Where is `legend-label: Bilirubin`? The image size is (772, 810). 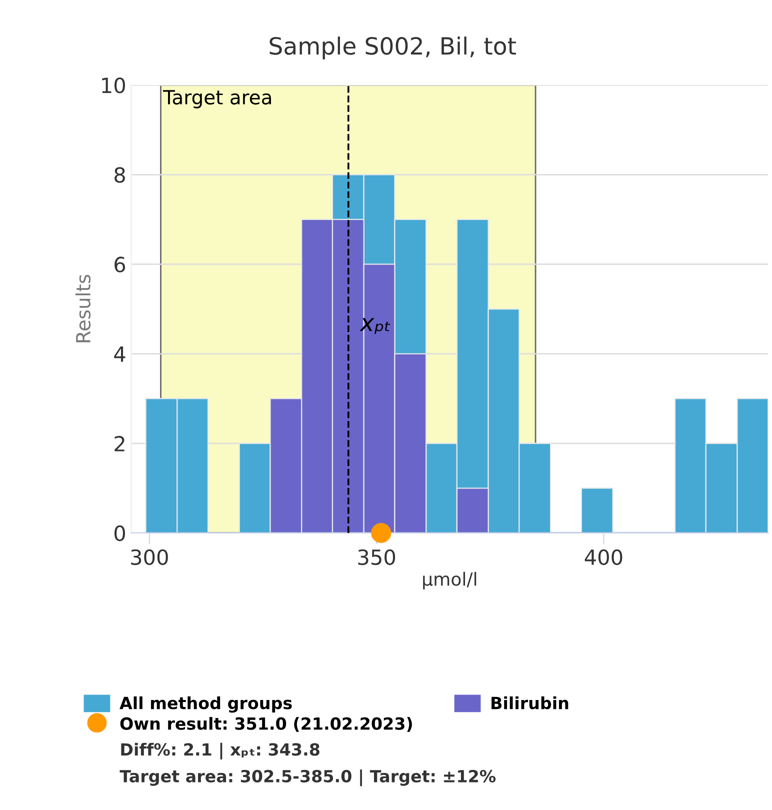 legend-label: Bilirubin is located at coordinates (530, 703).